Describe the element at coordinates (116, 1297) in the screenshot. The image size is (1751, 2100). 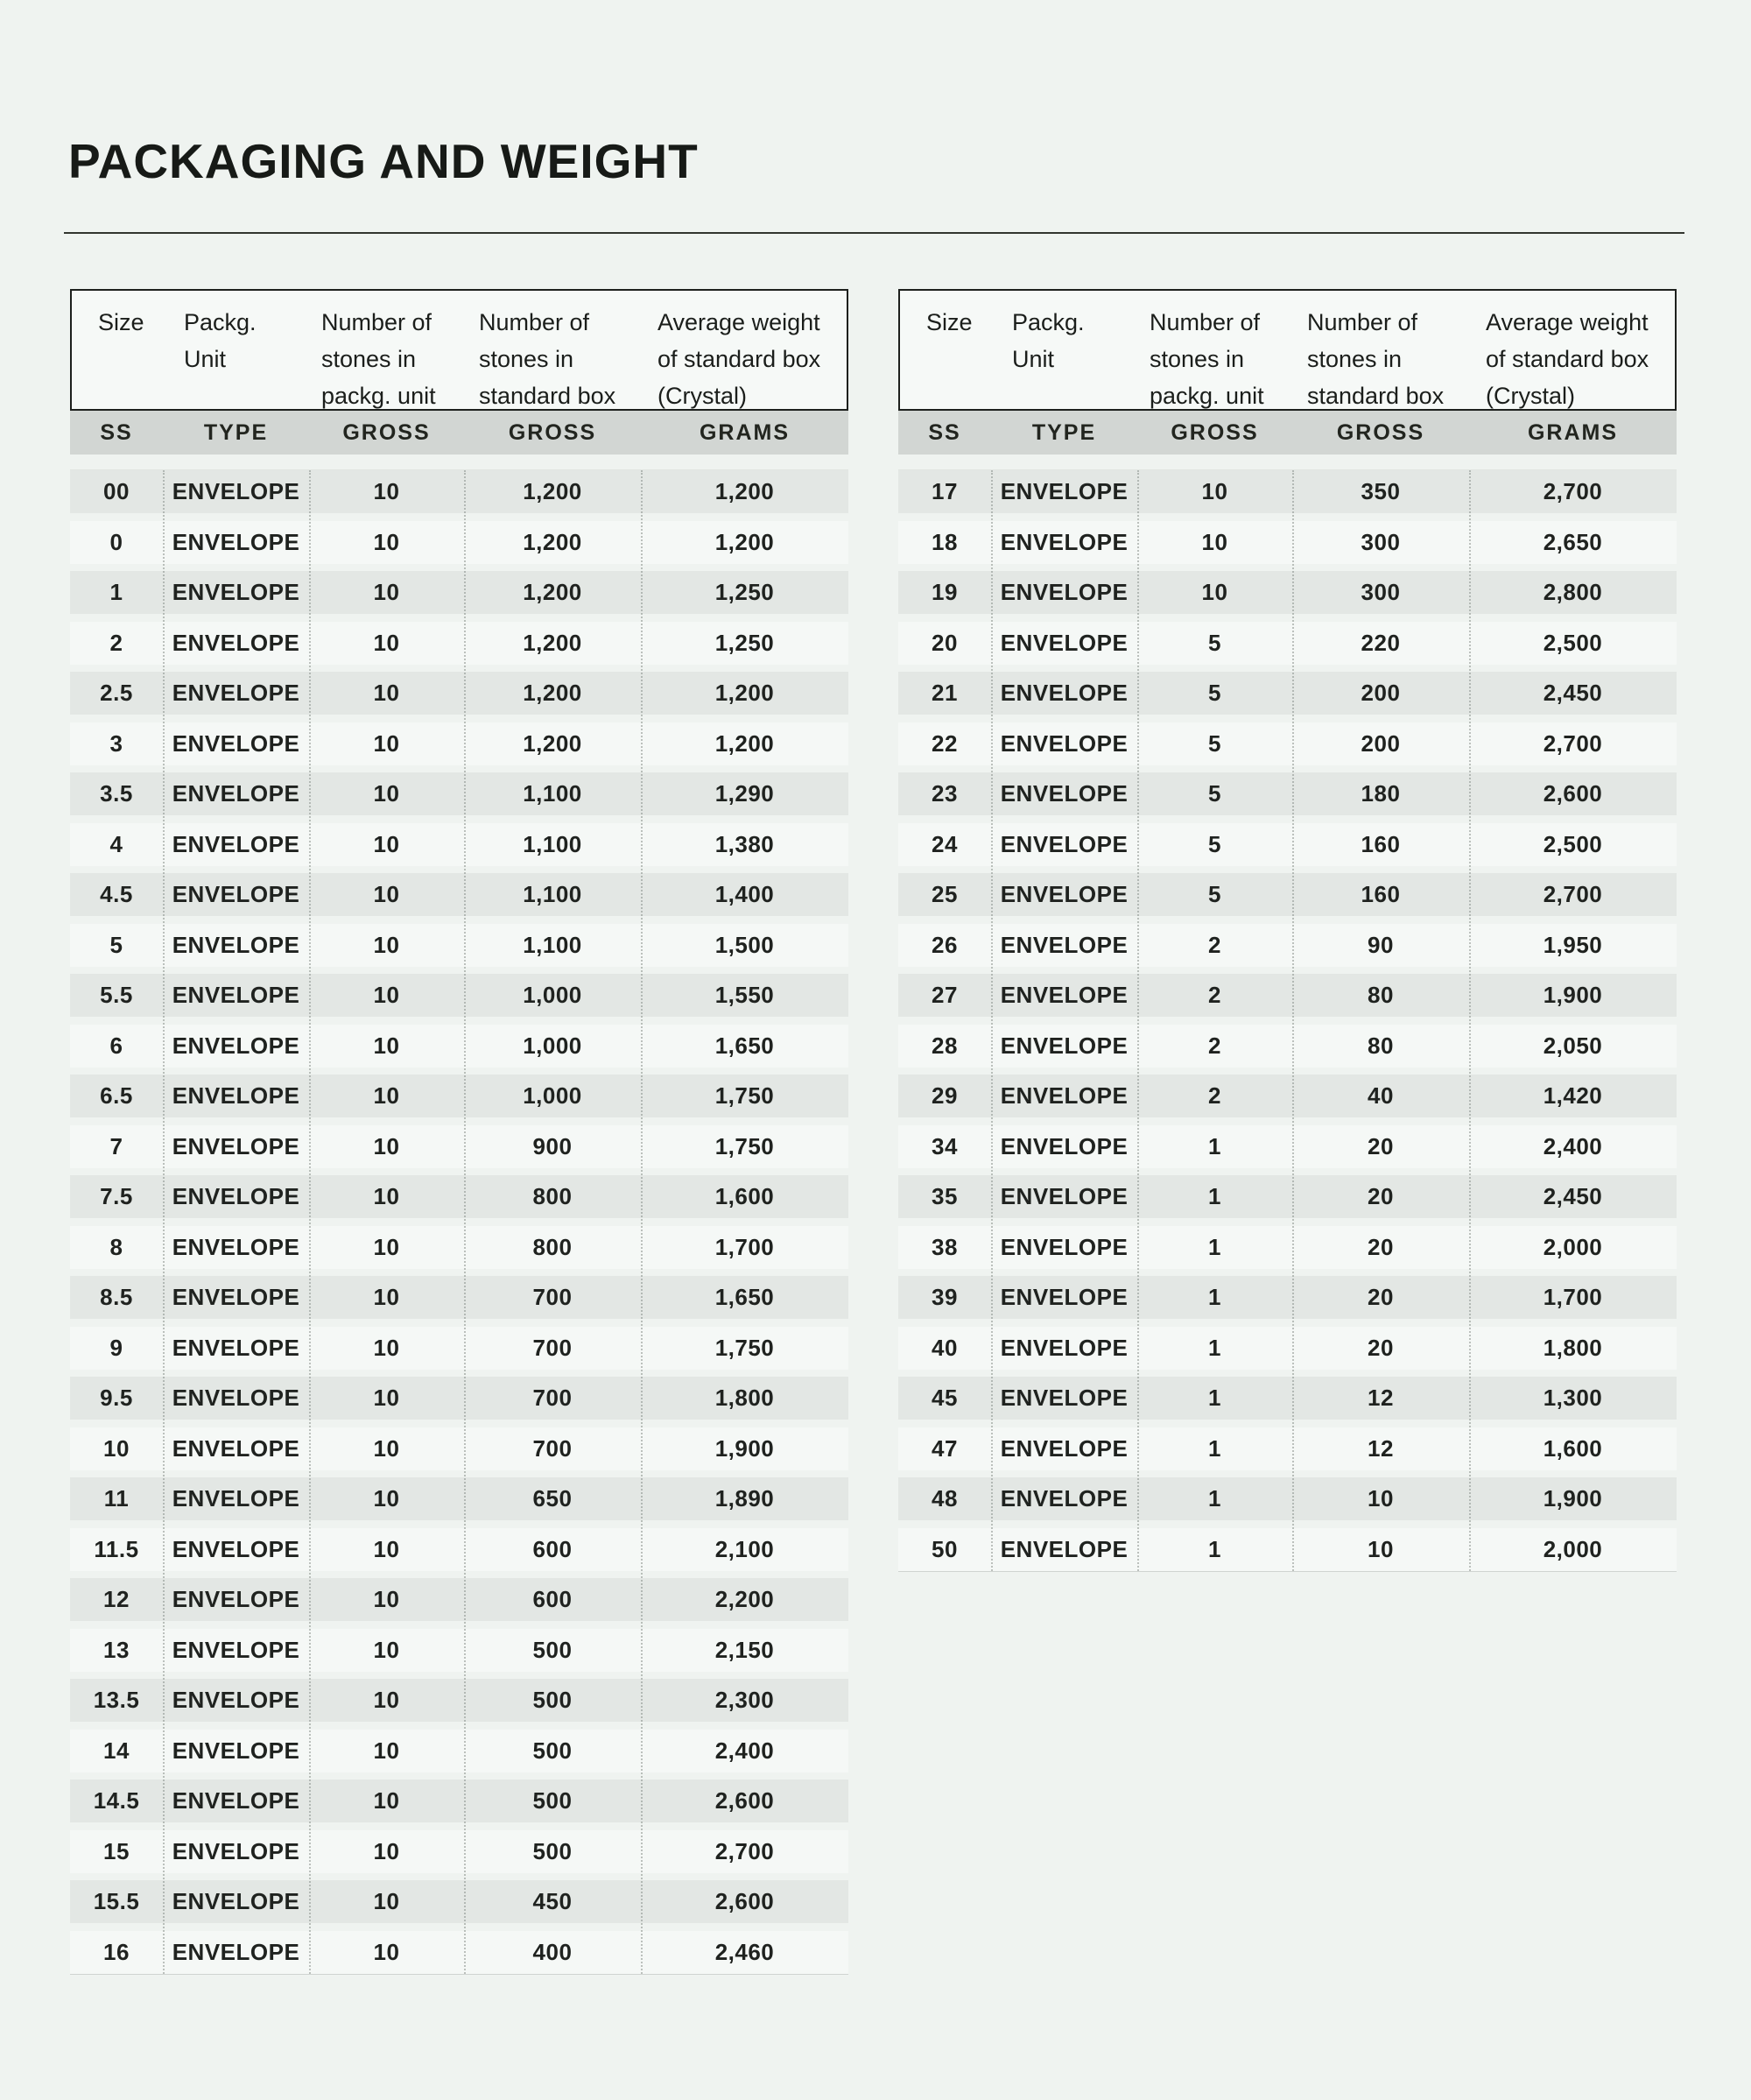
I see `cell-size: 8.5` at that location.